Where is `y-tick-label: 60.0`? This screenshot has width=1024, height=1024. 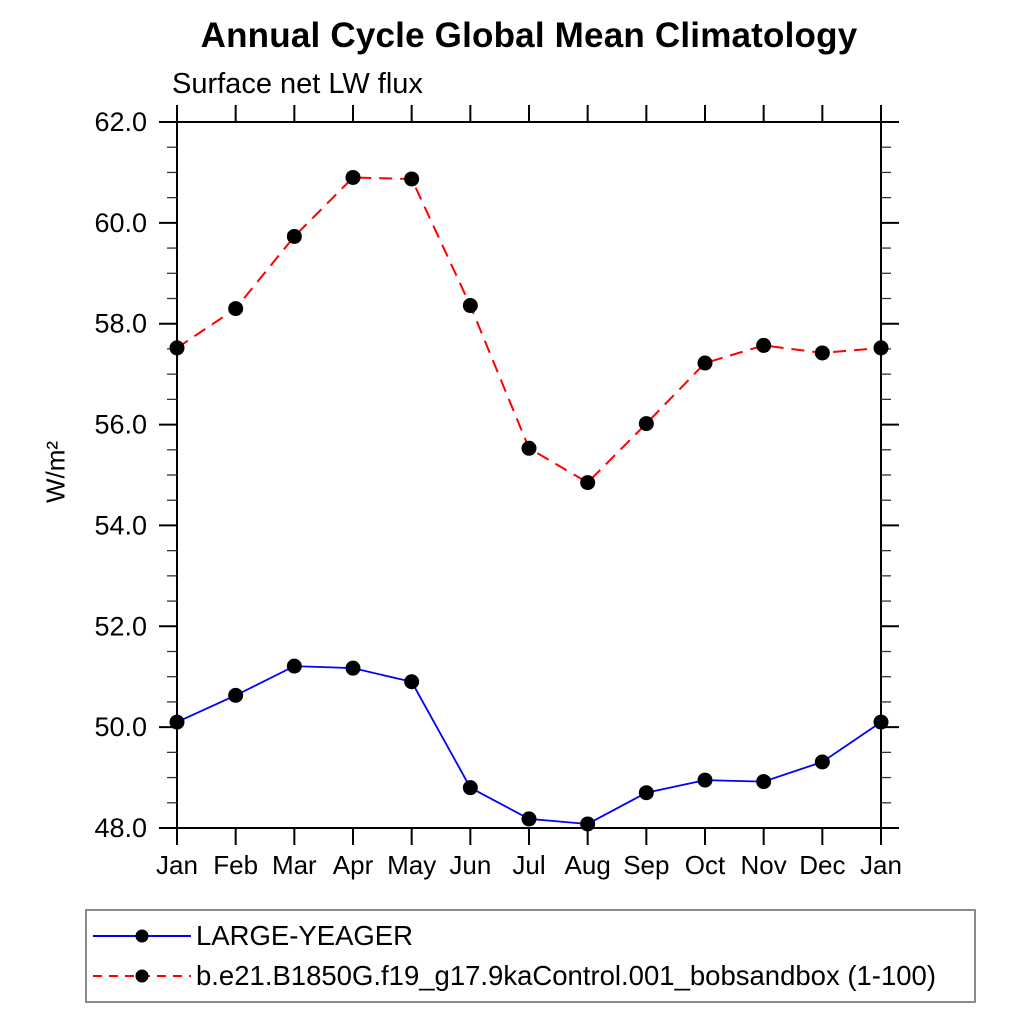
y-tick-label: 60.0 is located at coordinates (120, 223).